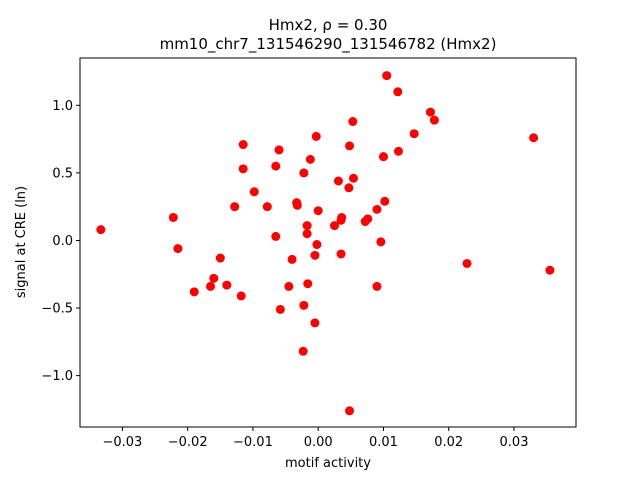 This screenshot has height=480, width=640. I want to click on x-tick-label: −0.03, so click(122, 442).